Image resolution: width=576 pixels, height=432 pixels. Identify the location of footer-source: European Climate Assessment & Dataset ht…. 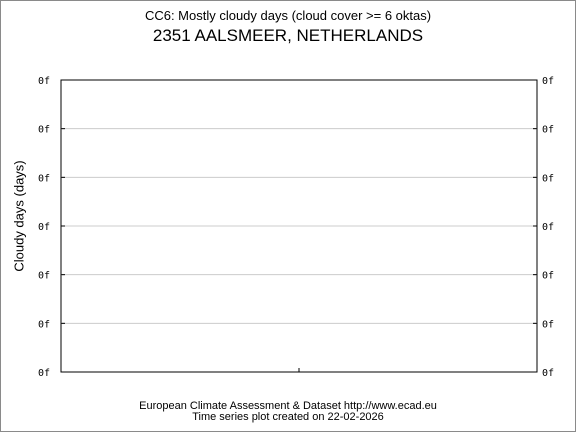
(288, 406).